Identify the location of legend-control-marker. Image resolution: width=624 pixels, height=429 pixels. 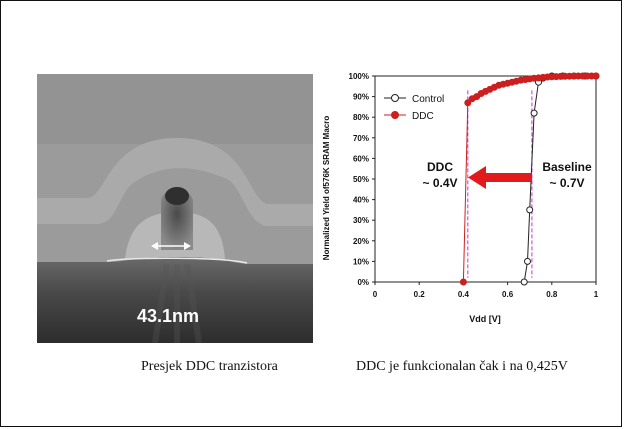
(395, 98).